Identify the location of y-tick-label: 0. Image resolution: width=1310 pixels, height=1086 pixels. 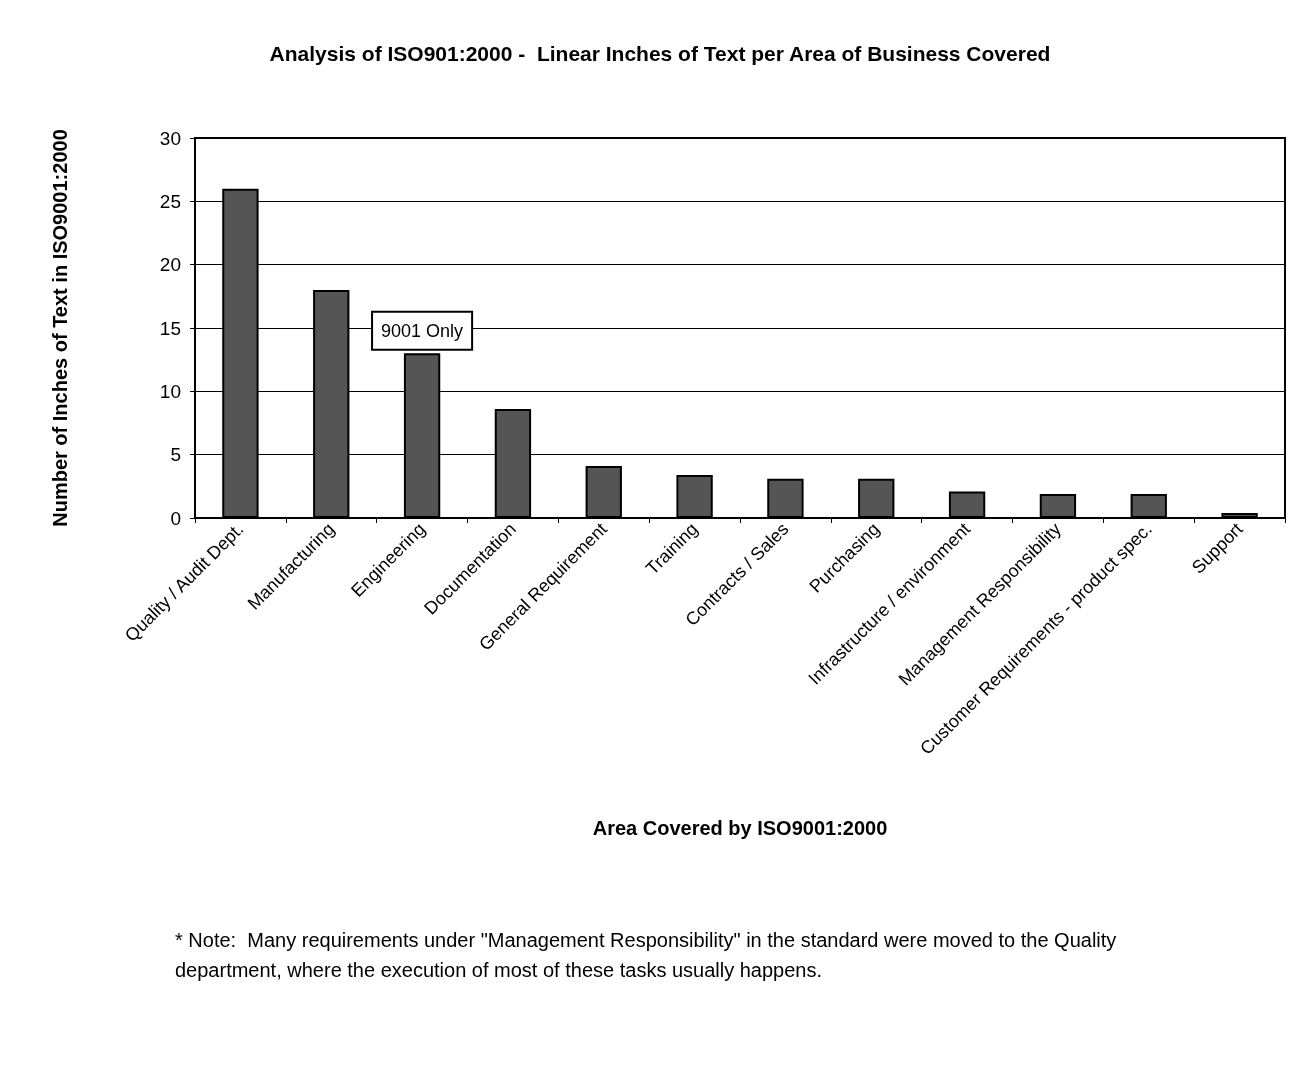
(175, 518).